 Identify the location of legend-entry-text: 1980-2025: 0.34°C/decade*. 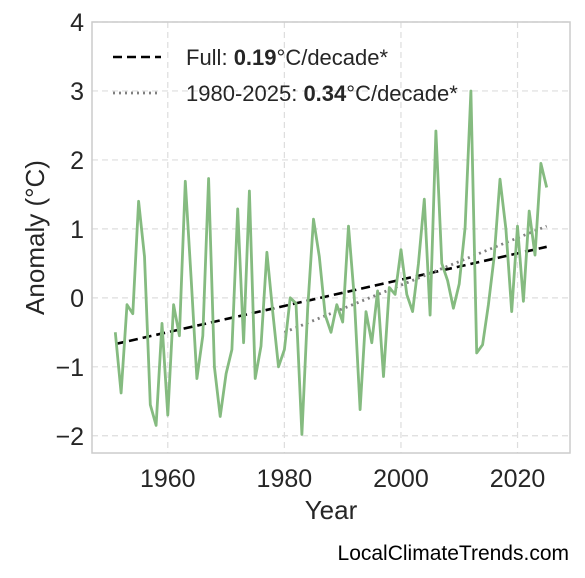
(322, 93).